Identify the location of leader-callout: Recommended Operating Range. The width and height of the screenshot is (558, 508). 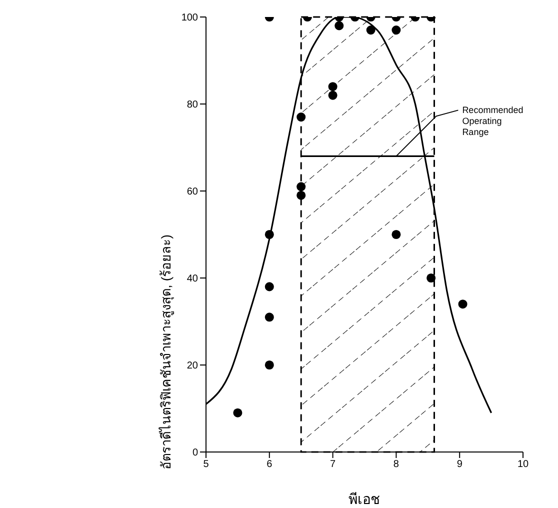
(460, 131).